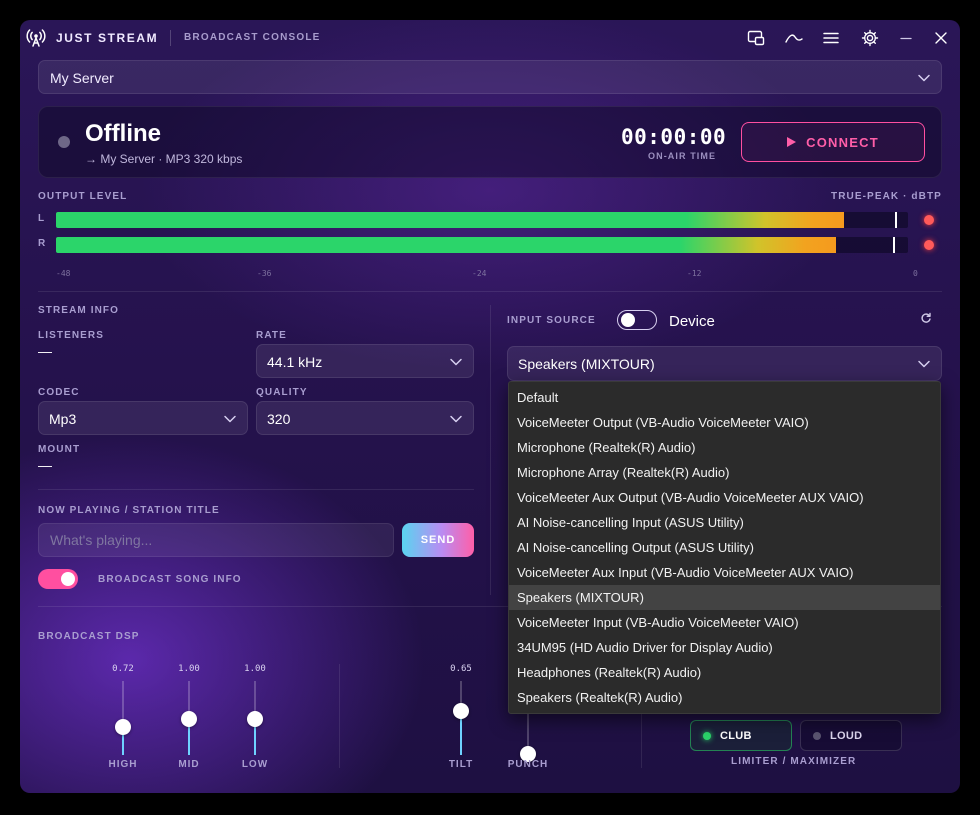 Image resolution: width=980 pixels, height=815 pixels. Describe the element at coordinates (365, 361) in the screenshot. I see `rate-select: 44.1 kHz` at that location.